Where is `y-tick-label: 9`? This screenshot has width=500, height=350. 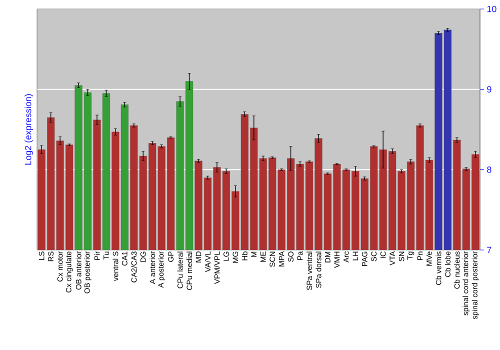 y-tick-label: 9 is located at coordinates (489, 89).